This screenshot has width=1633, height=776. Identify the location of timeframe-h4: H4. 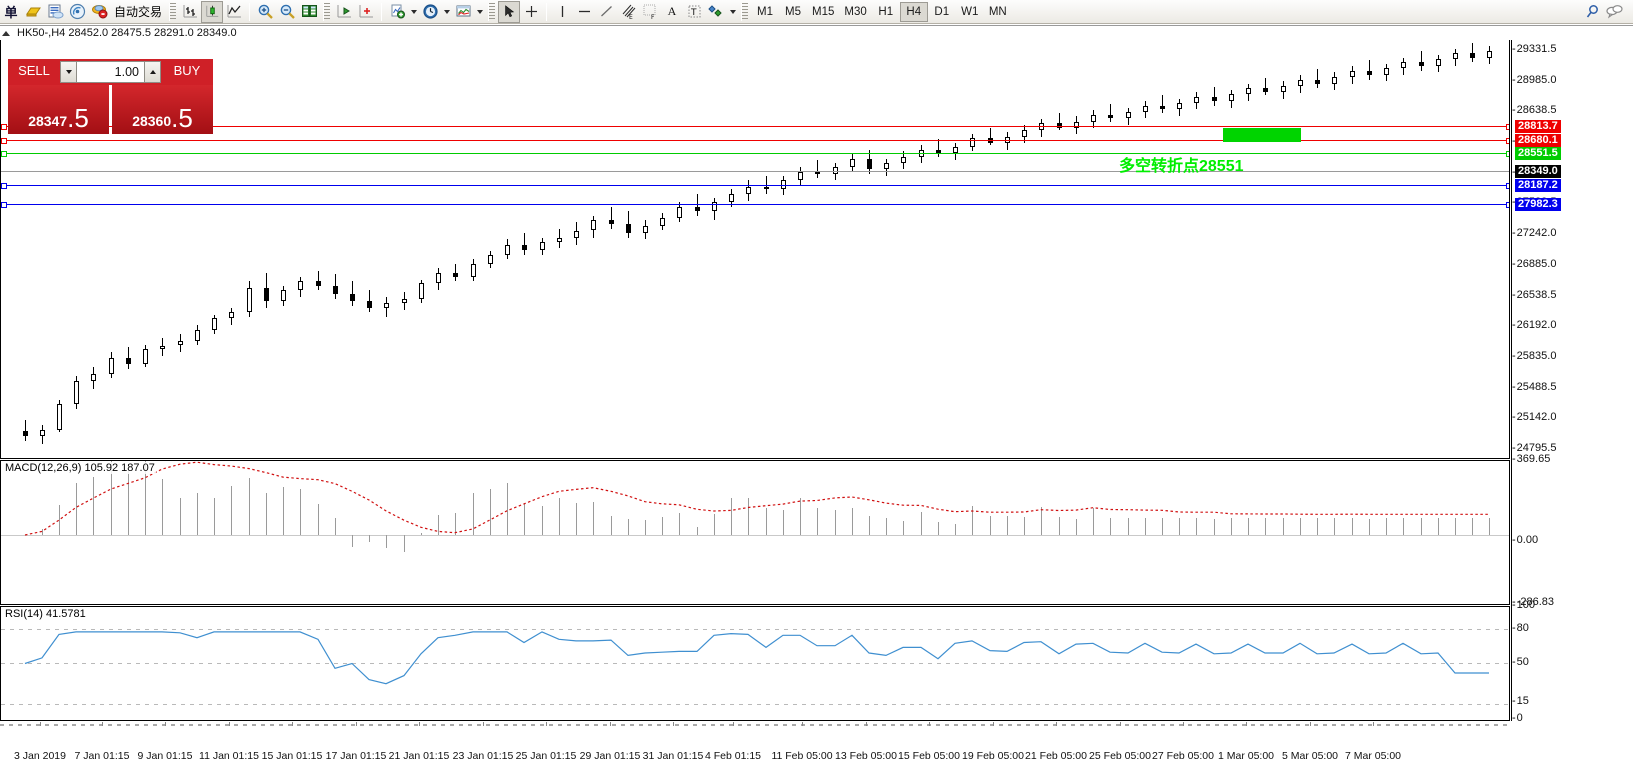
(913, 11).